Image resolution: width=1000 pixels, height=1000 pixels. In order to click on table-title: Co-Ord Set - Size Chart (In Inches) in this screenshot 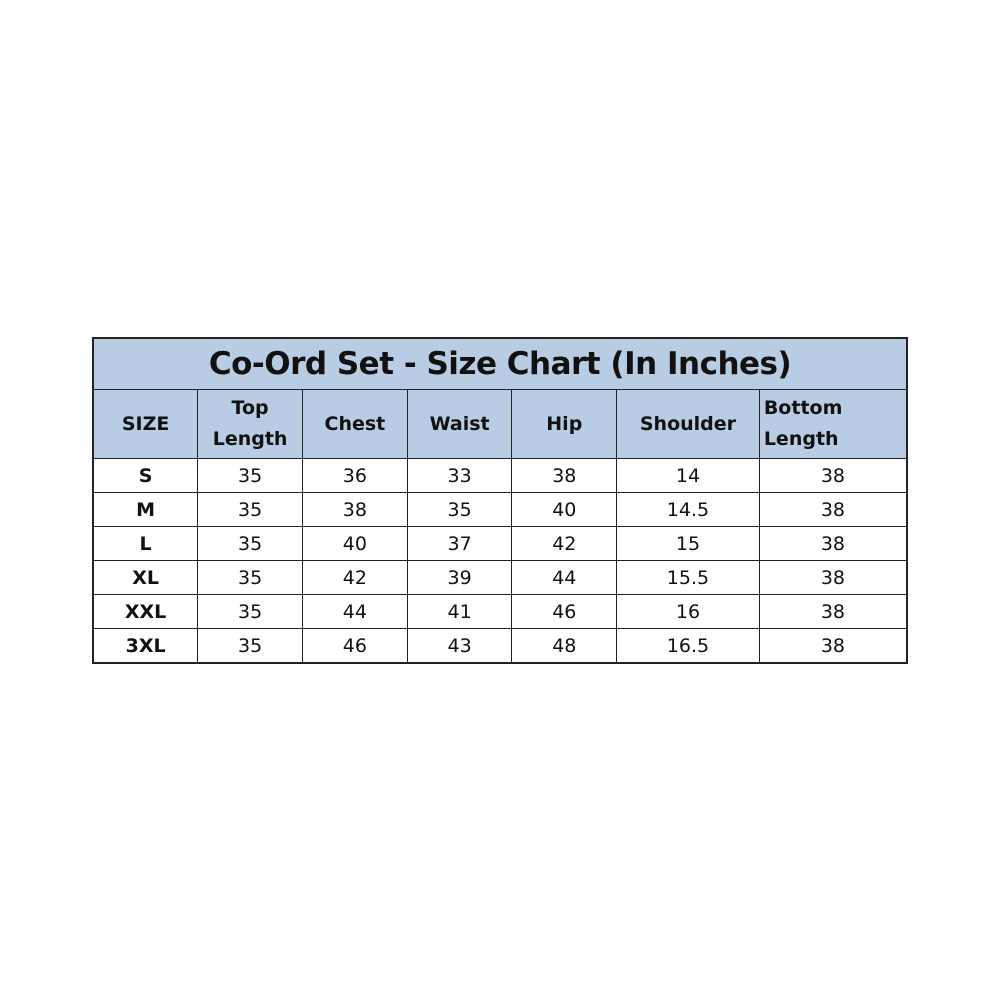, I will do `click(500, 363)`.